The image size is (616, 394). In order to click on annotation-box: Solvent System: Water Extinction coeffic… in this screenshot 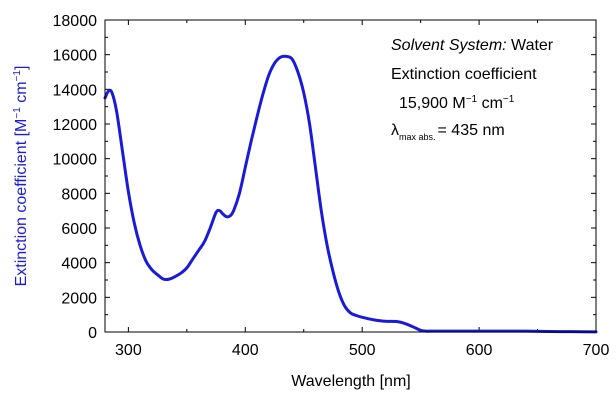, I will do `click(472, 89)`.